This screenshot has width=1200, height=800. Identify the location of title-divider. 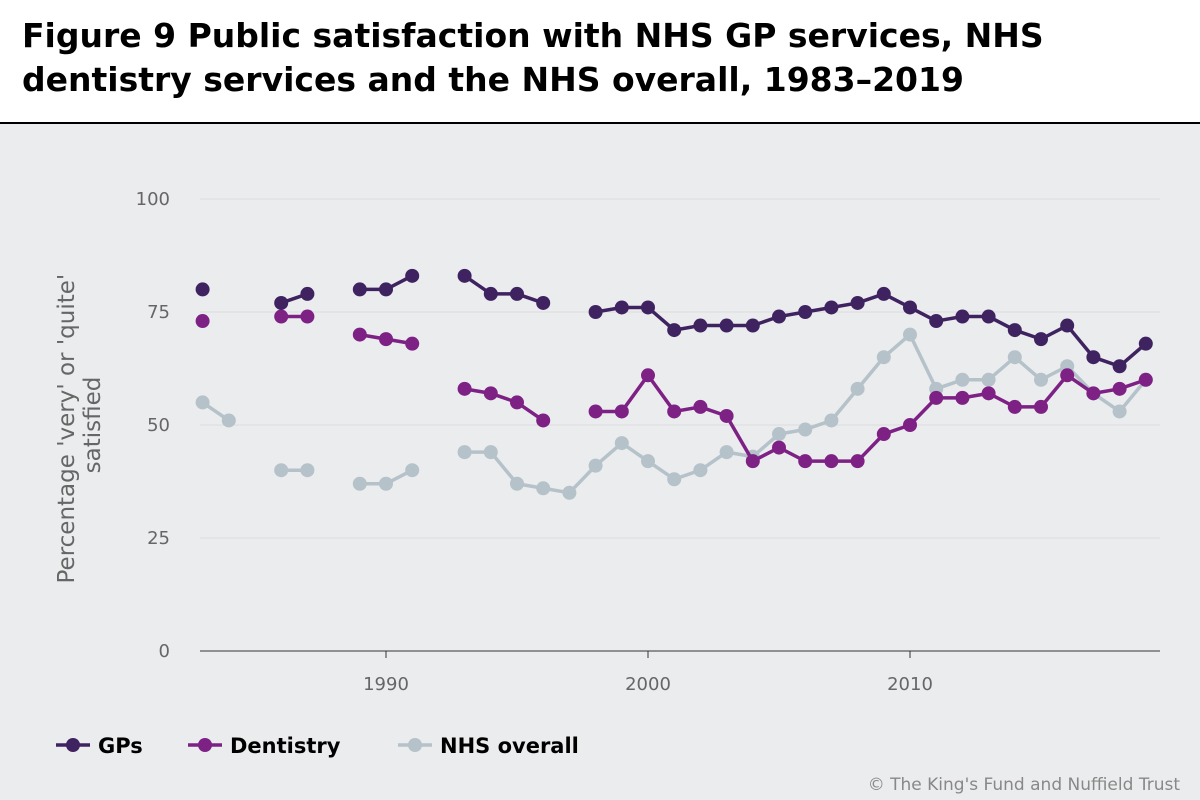
(600, 123).